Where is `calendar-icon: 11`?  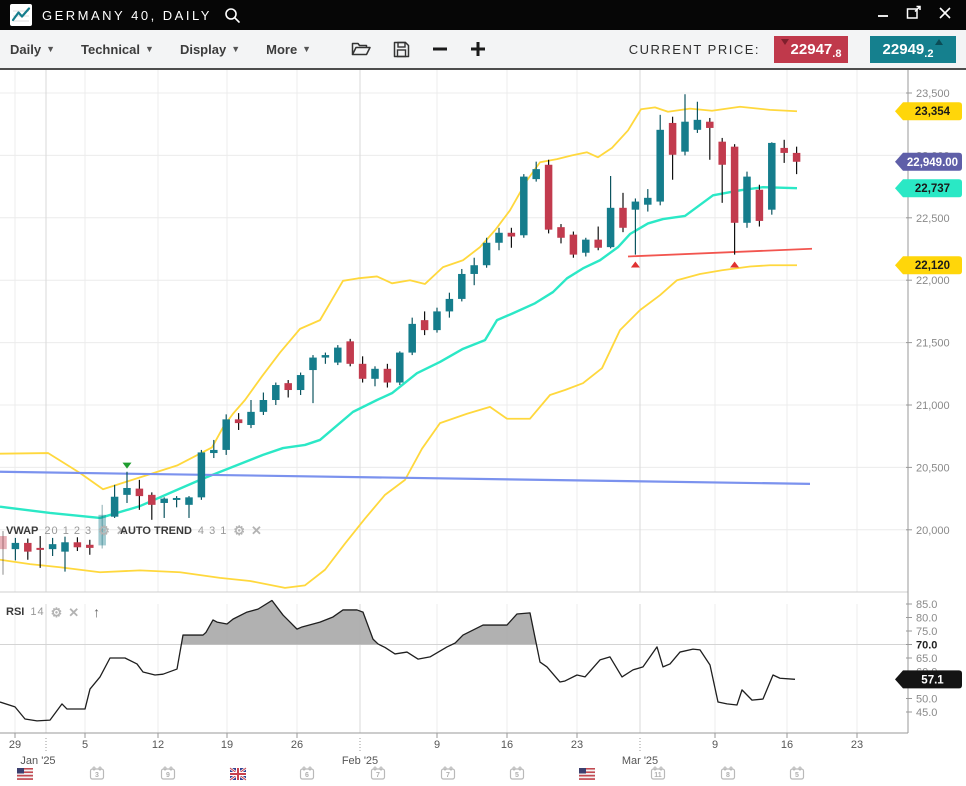
calendar-icon: 11 is located at coordinates (658, 773).